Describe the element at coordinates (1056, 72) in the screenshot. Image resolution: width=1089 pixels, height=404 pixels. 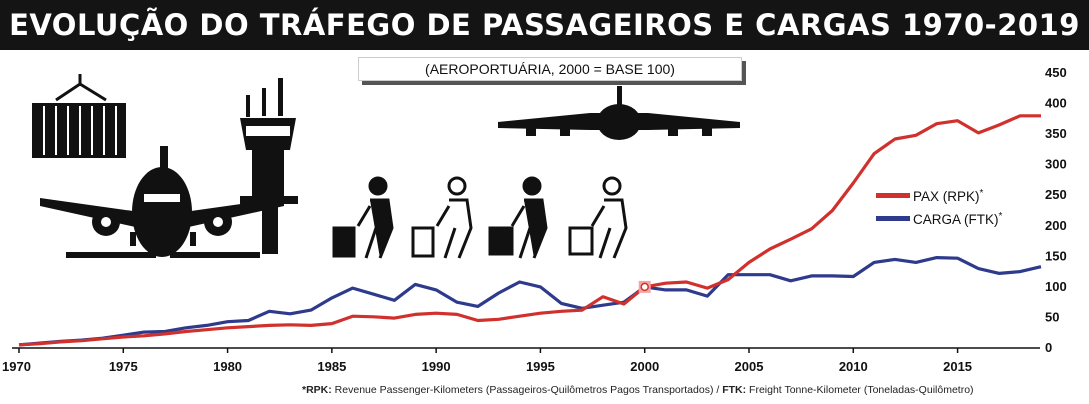
I see `y-tick-label: 450` at that location.